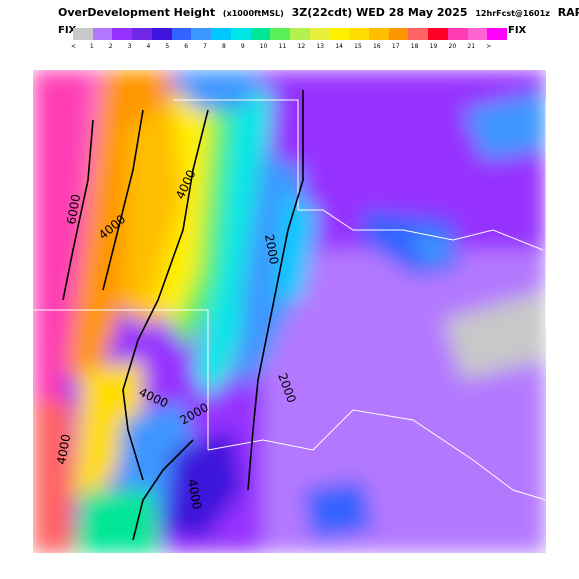  Describe the element at coordinates (67, 30) in the screenshot. I see `colorbar-left-label: FIX` at that location.